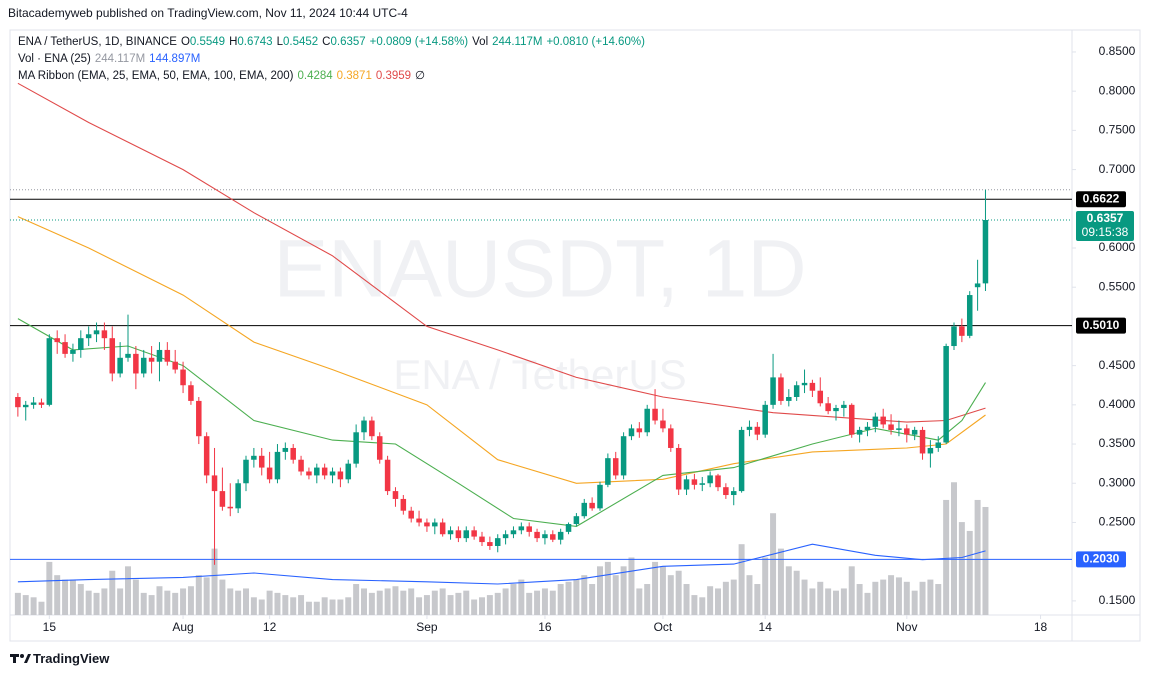 The height and width of the screenshot is (677, 1149). What do you see at coordinates (270, 627) in the screenshot?
I see `x-tick-label: 12` at bounding box center [270, 627].